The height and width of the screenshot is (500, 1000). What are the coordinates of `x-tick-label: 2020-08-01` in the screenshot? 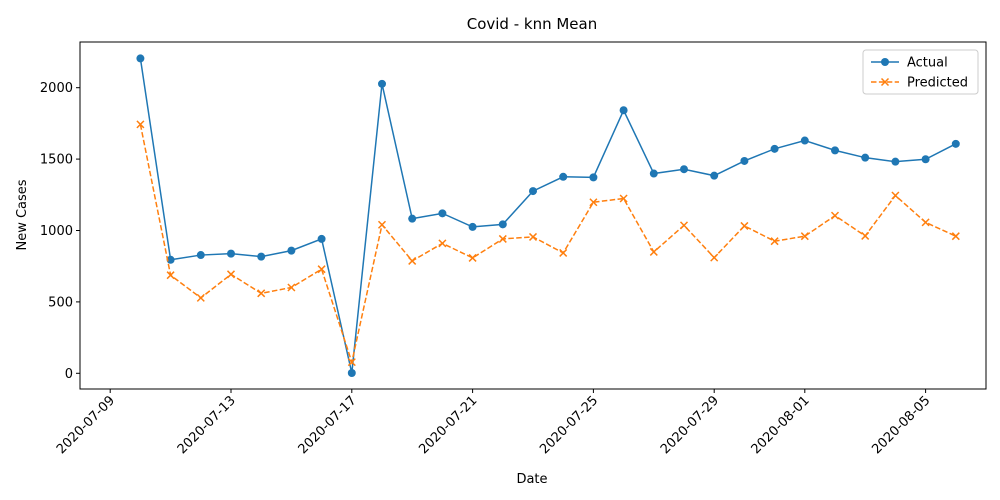 It's located at (781, 425).